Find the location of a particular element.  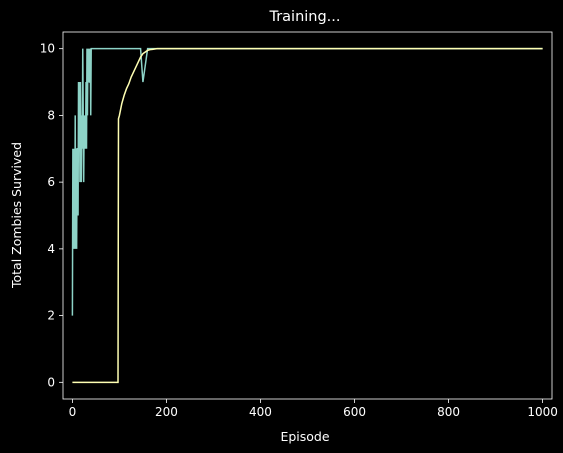

y-tick-label: 4 is located at coordinates (51, 249).